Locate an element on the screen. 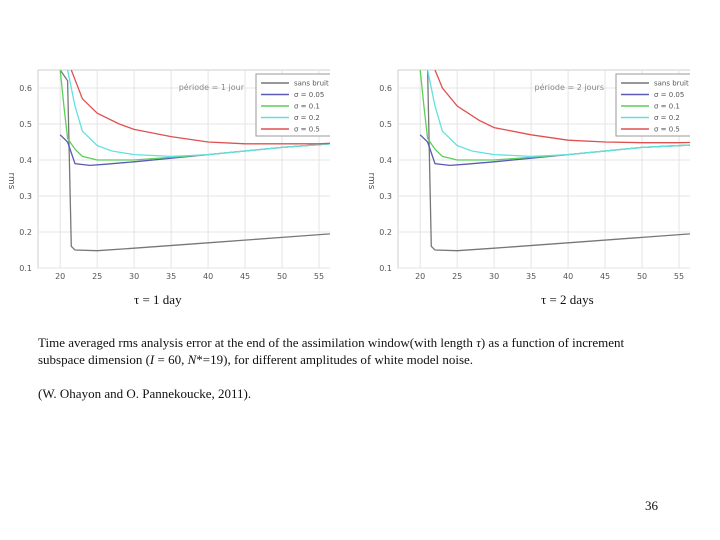 Image resolution: width=720 pixels, height=540 pixels. caption-N-symbol: N is located at coordinates (192, 359).